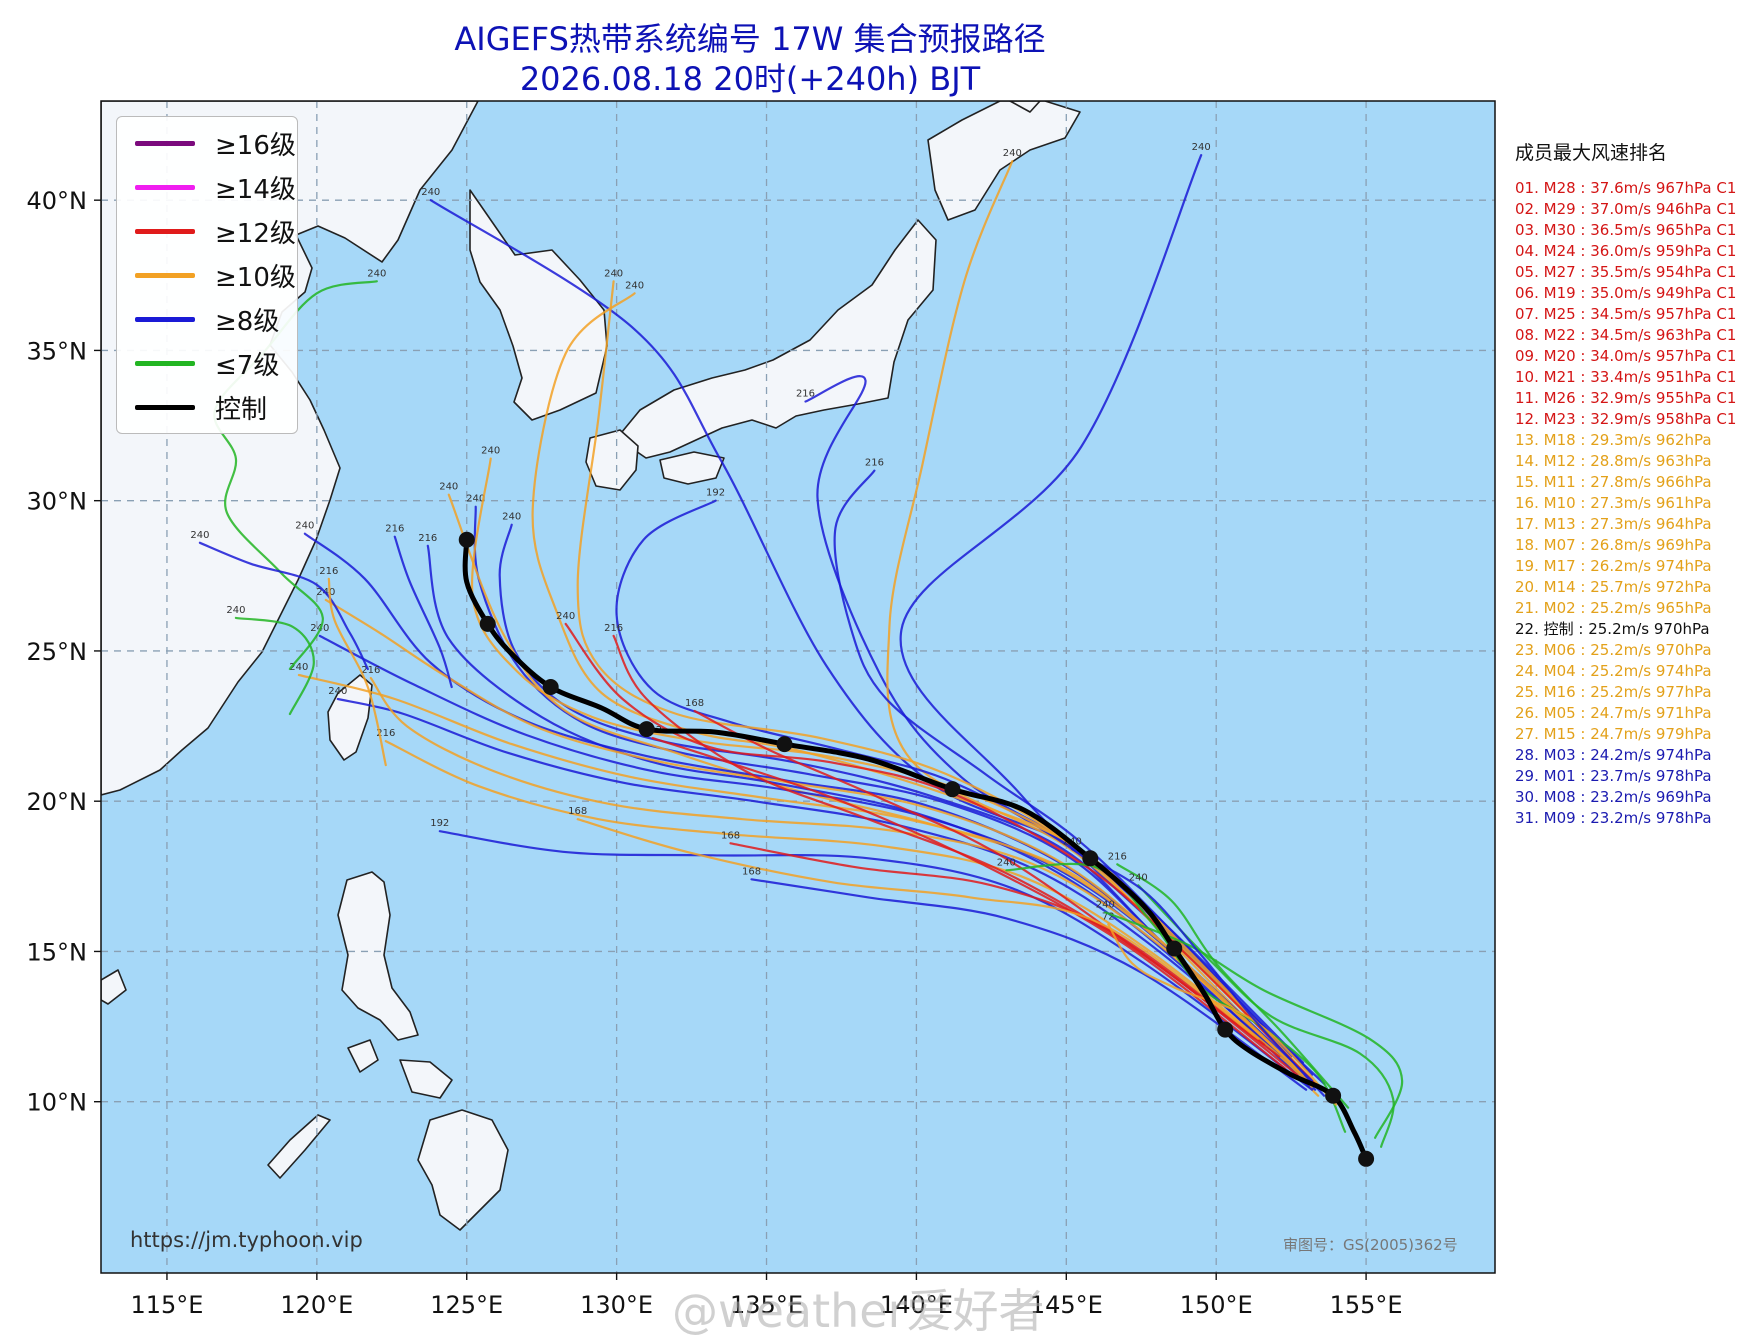  I want to click on chart-subtitle: 2026.08.18 20时(+240h) BJT, so click(750, 79).